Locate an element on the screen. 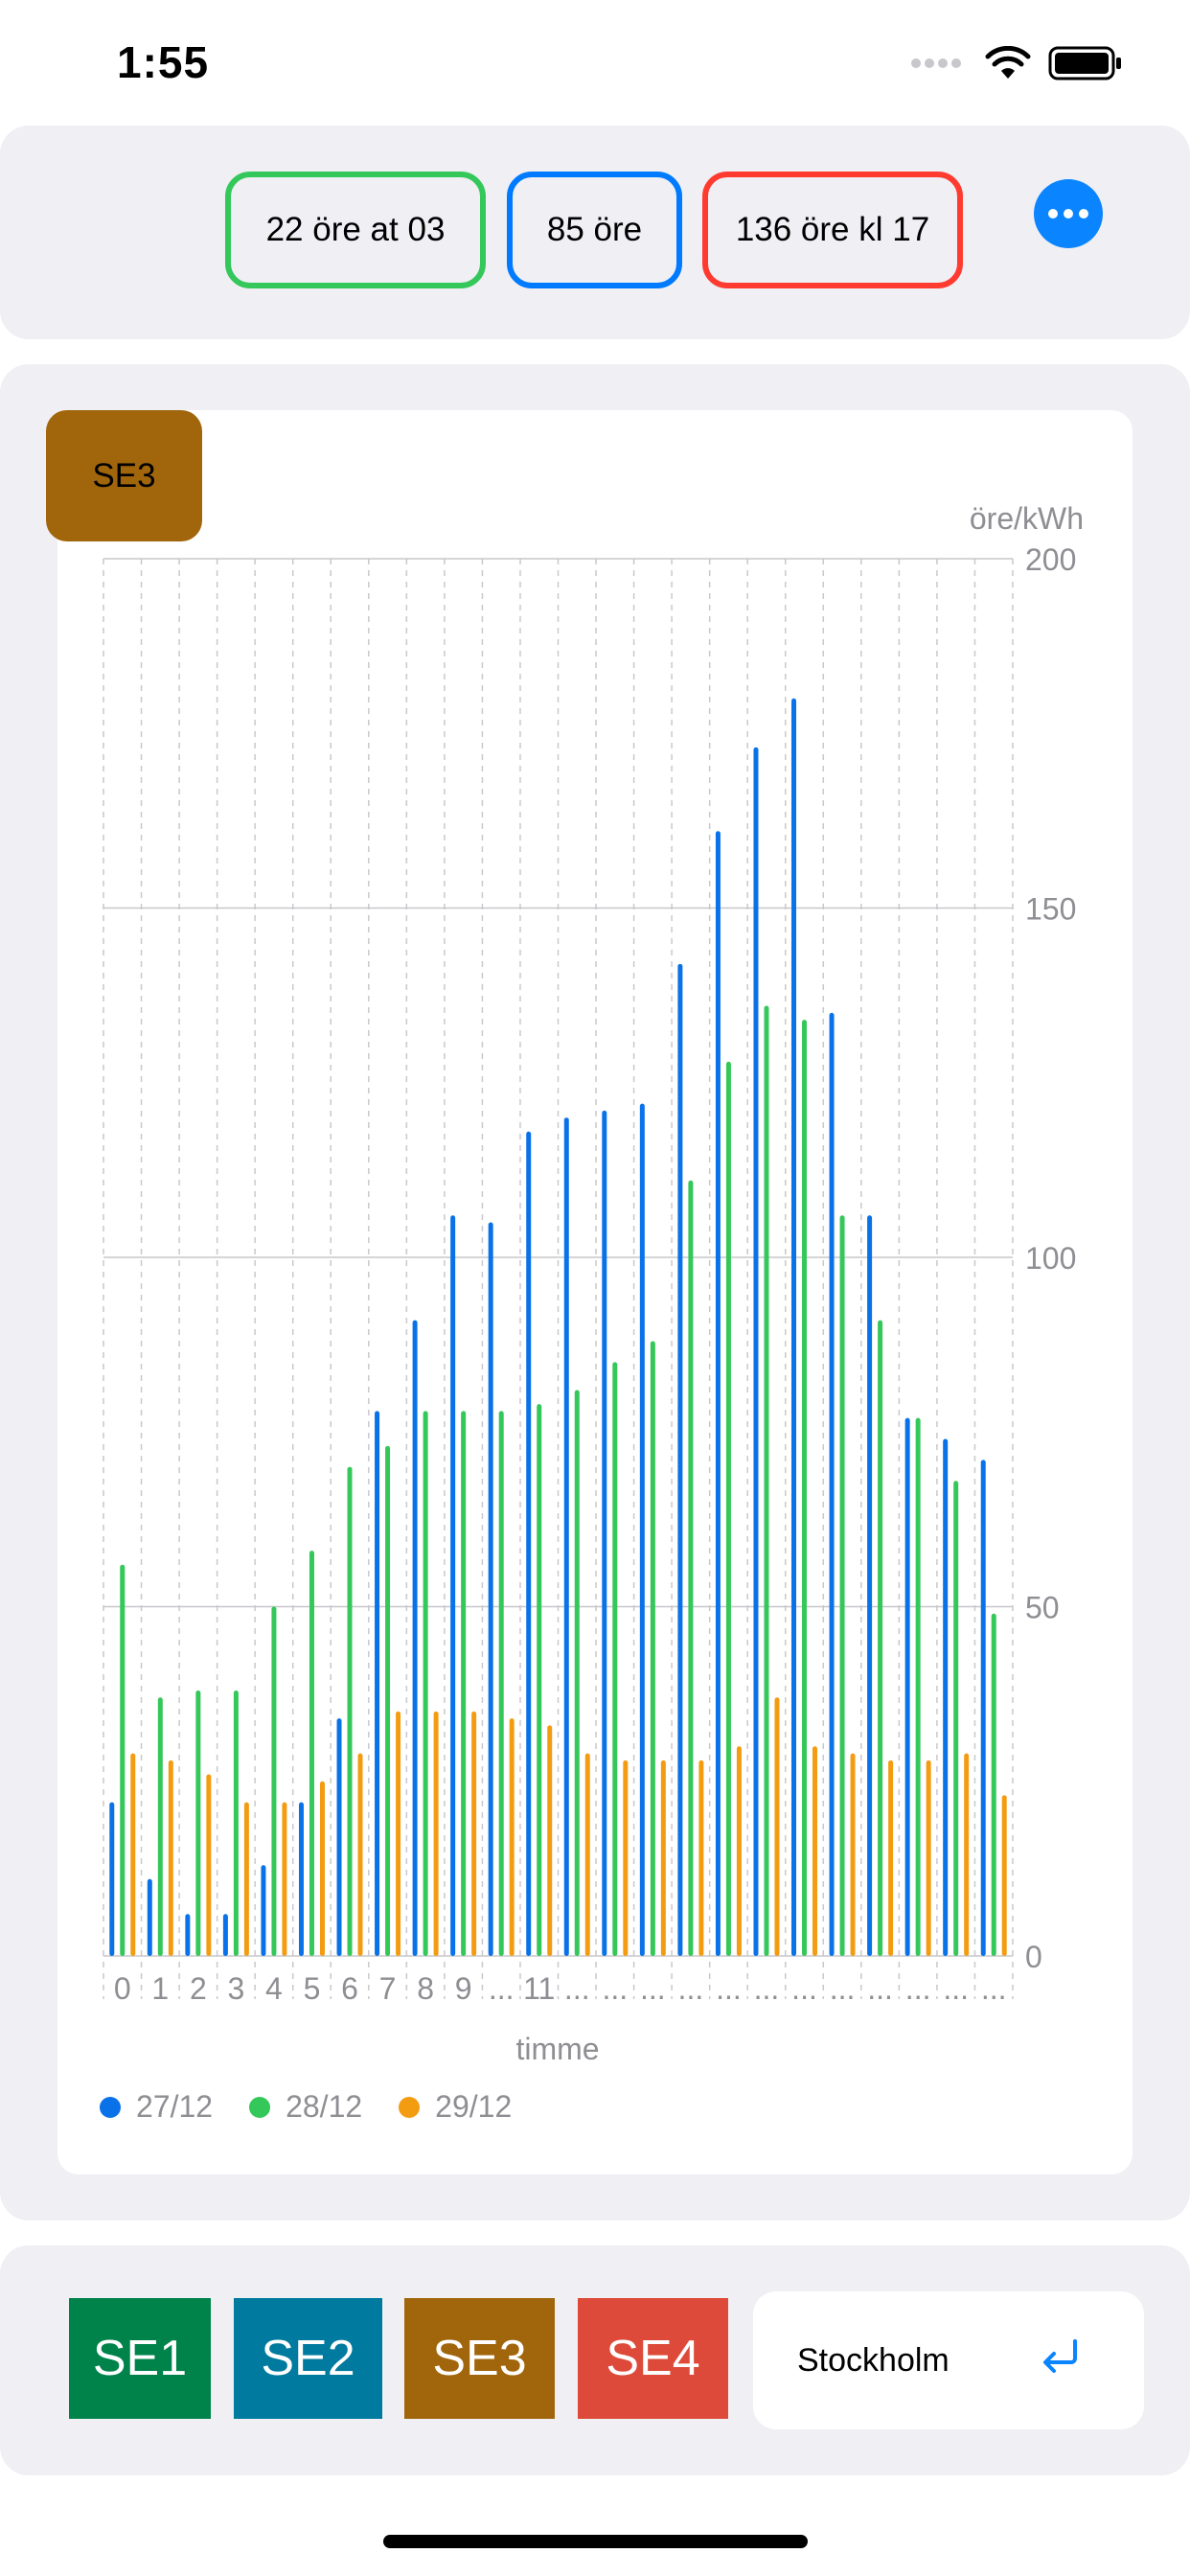 Image resolution: width=1190 pixels, height=2576 pixels. avg-price-pill: 85 öre is located at coordinates (594, 230).